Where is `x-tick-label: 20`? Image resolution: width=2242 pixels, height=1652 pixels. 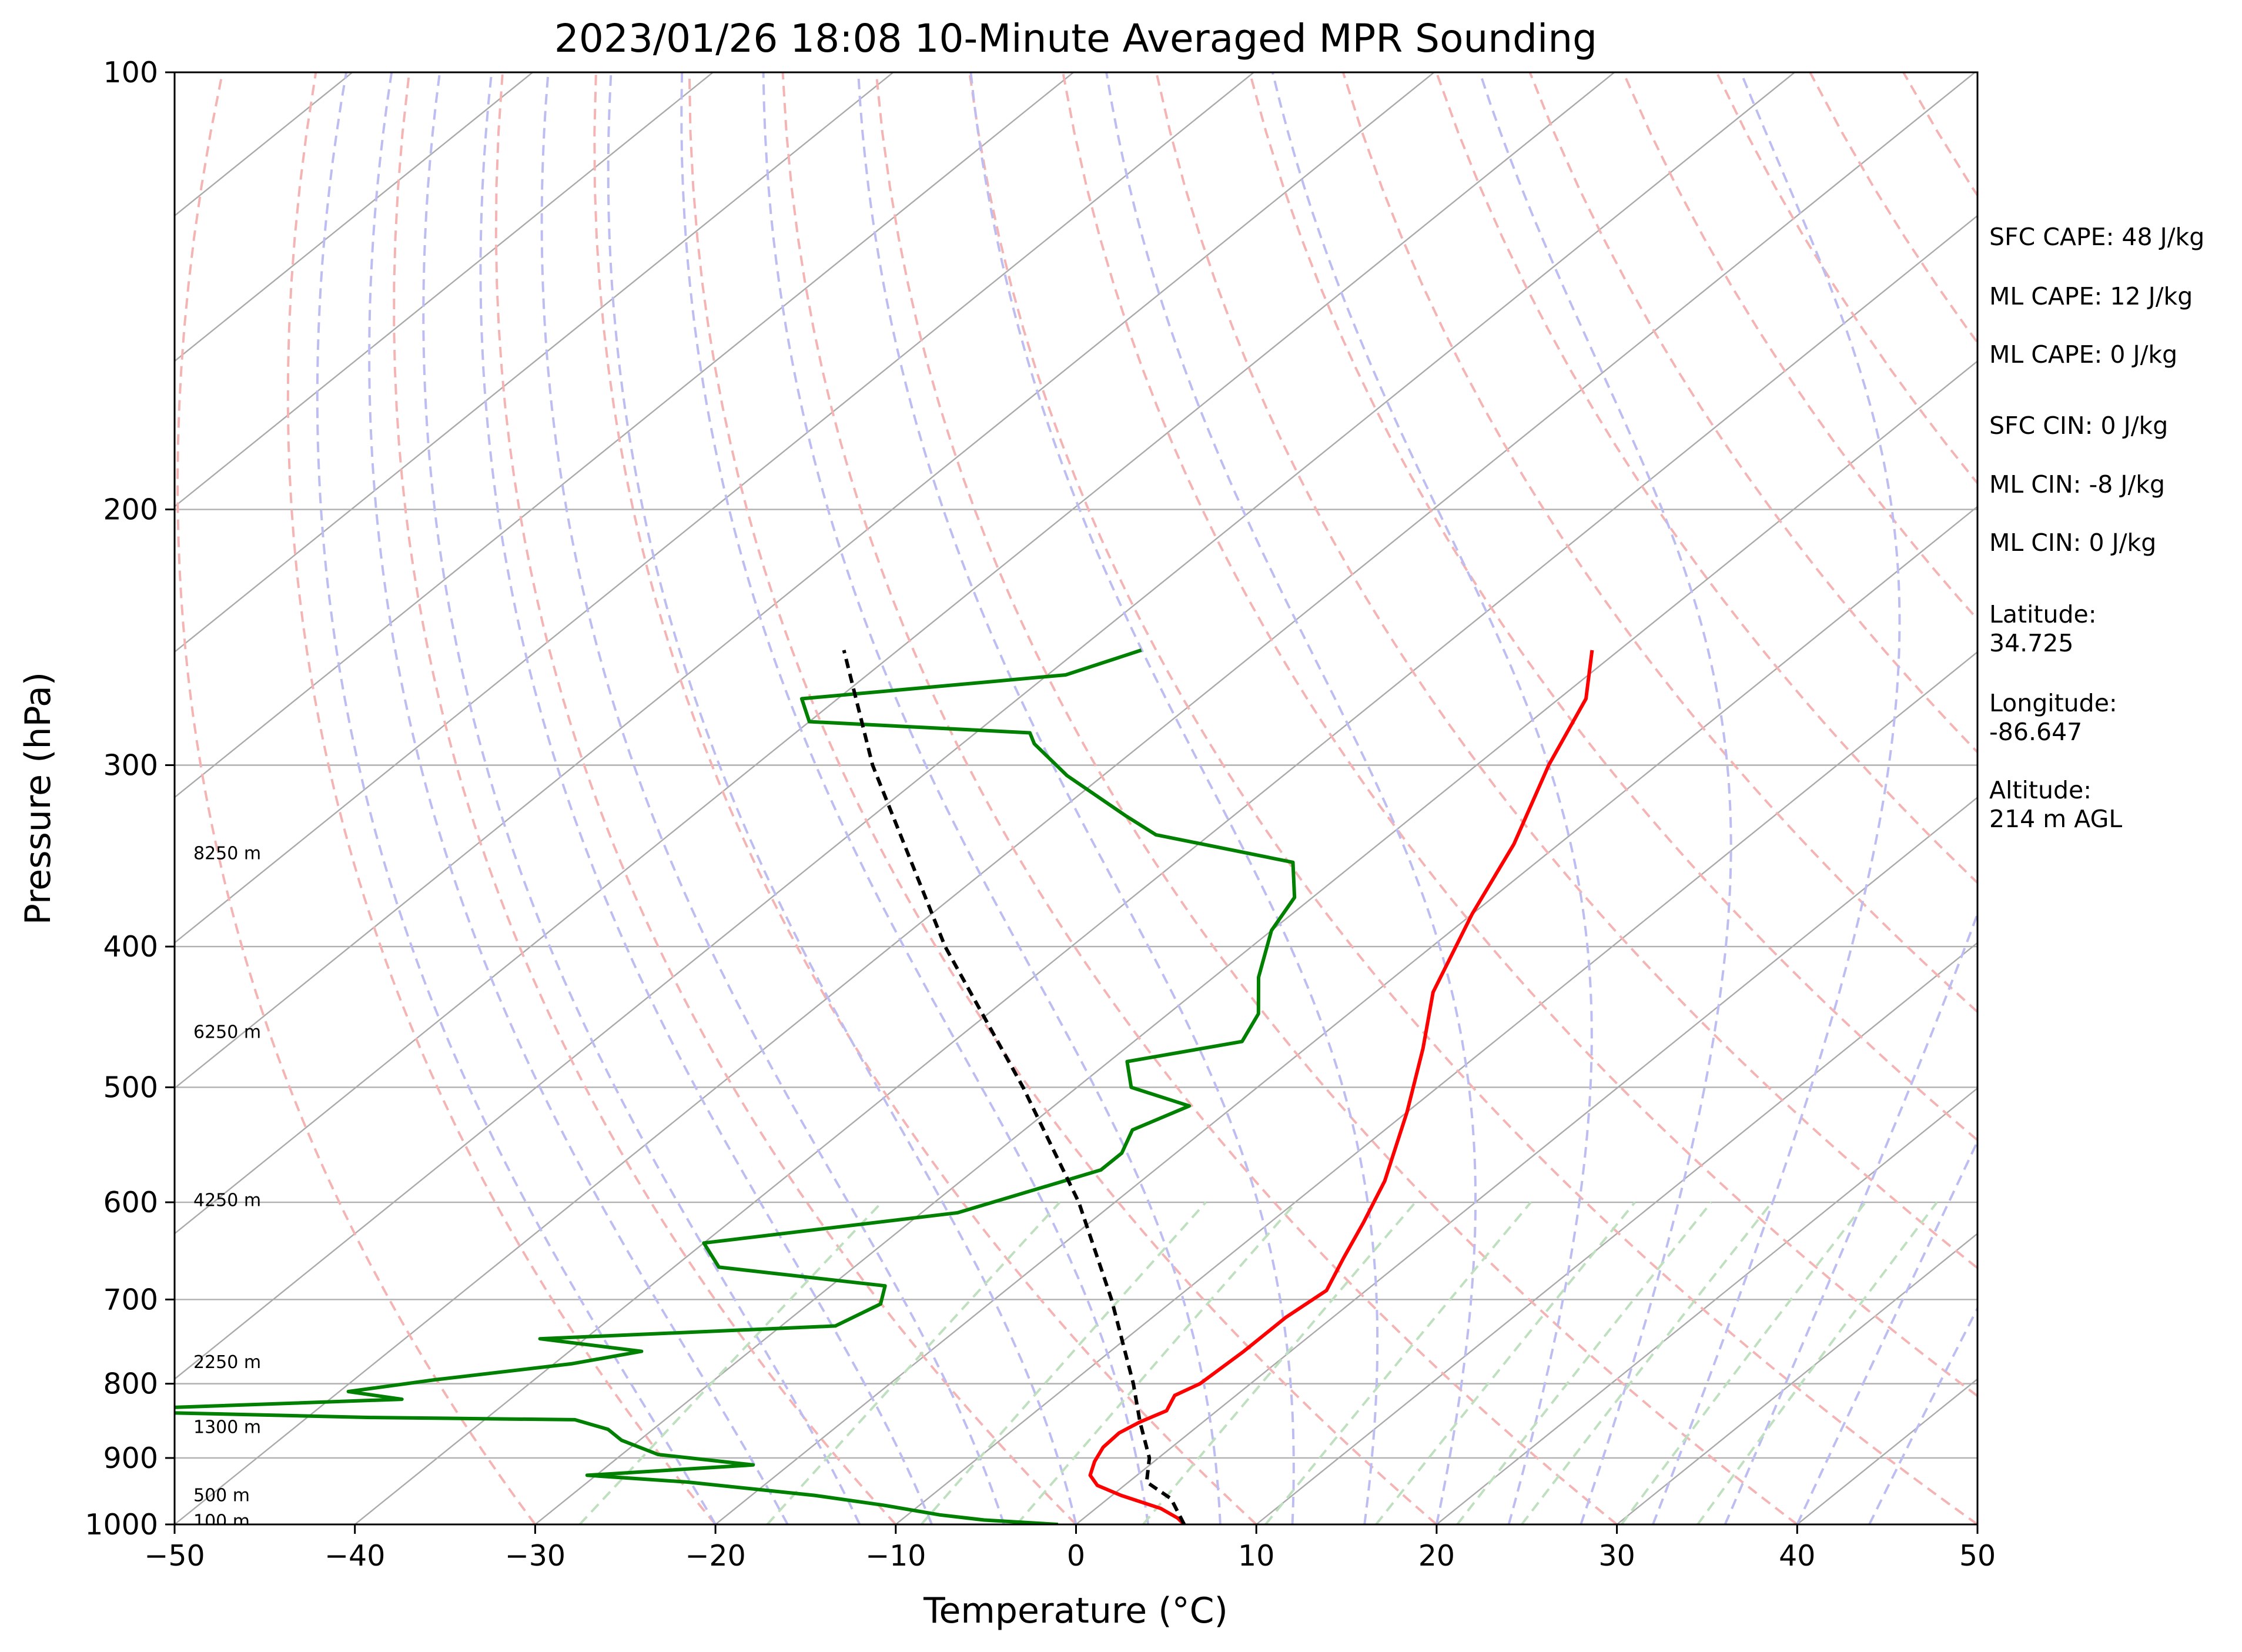
x-tick-label: 20 is located at coordinates (1437, 1556).